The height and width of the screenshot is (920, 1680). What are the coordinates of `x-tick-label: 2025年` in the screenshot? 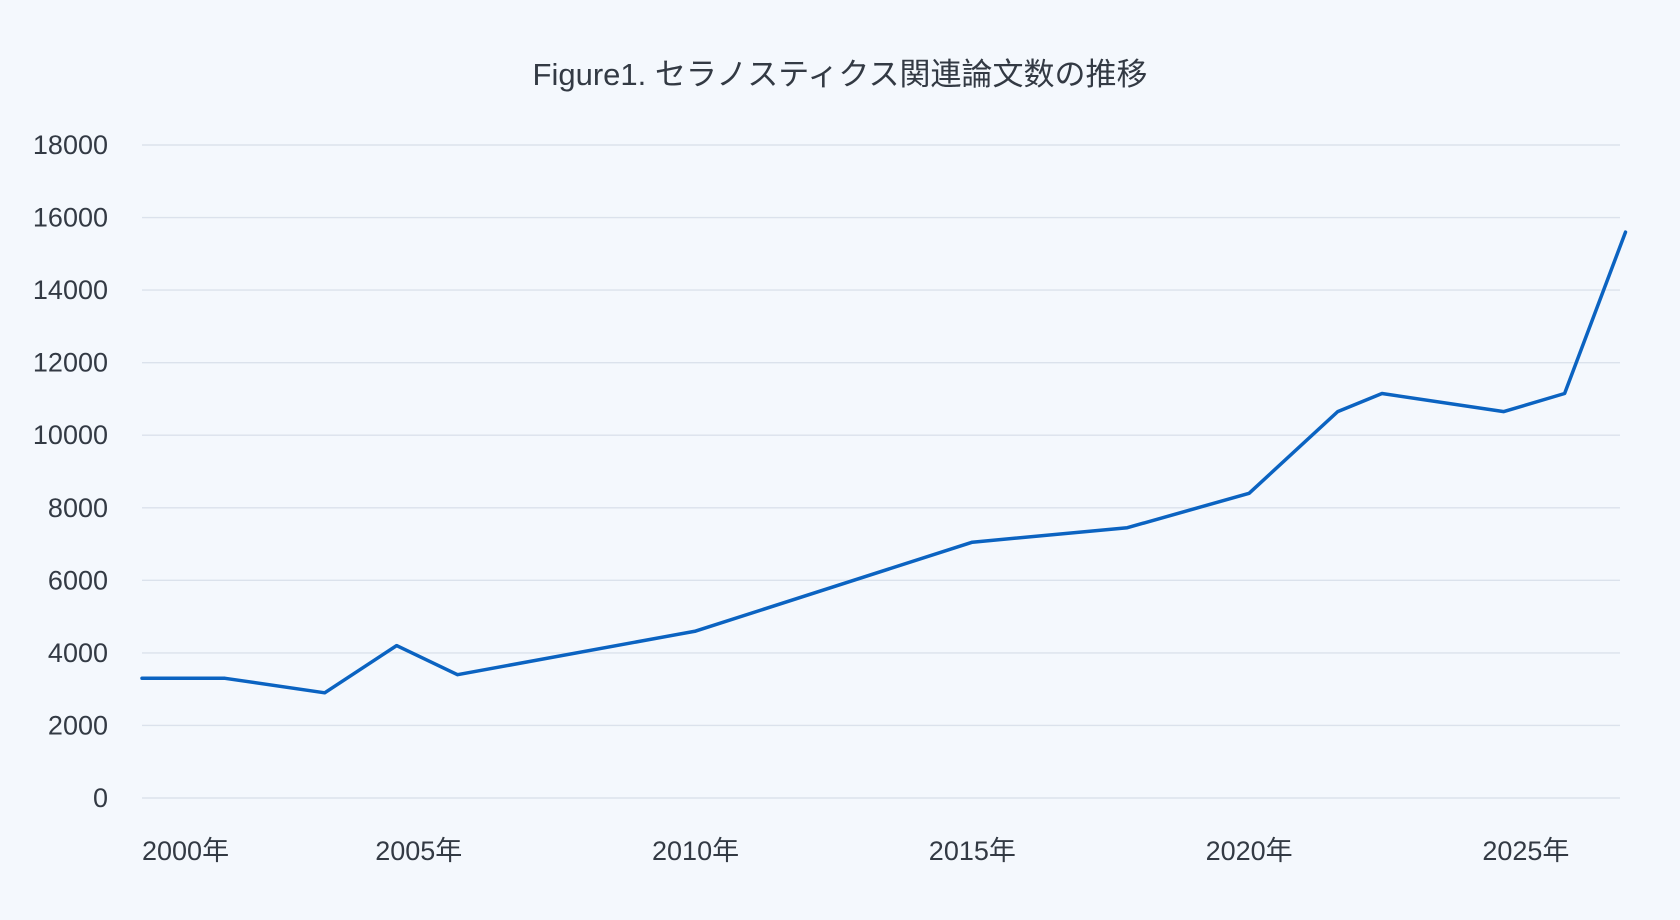 It's located at (1525, 851).